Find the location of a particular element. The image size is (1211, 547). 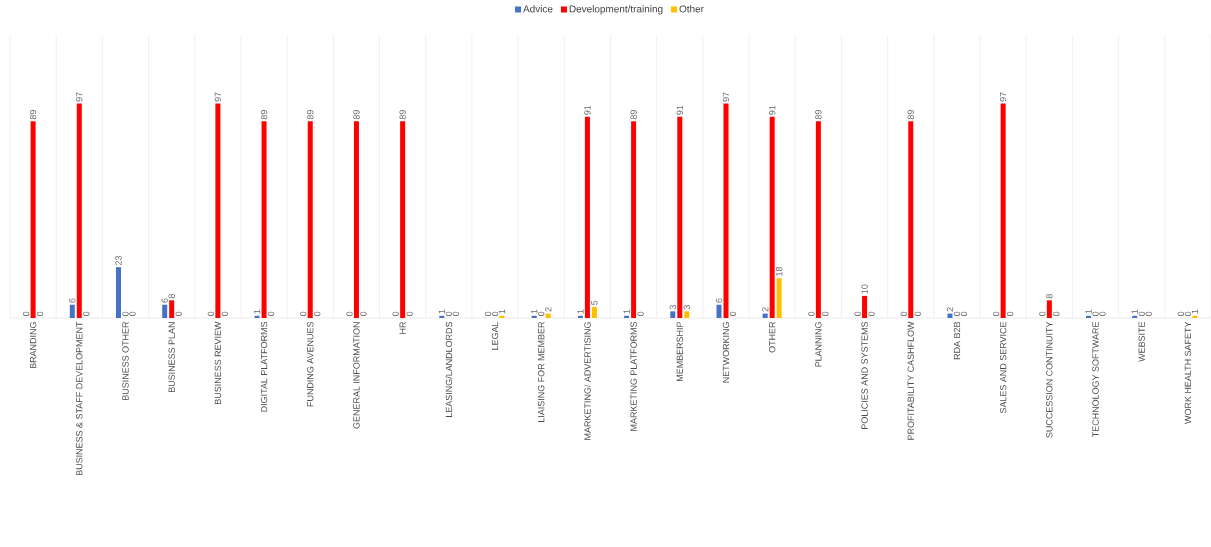

x-tick-label: LIAISING FOR MEMBER is located at coordinates (541, 371).